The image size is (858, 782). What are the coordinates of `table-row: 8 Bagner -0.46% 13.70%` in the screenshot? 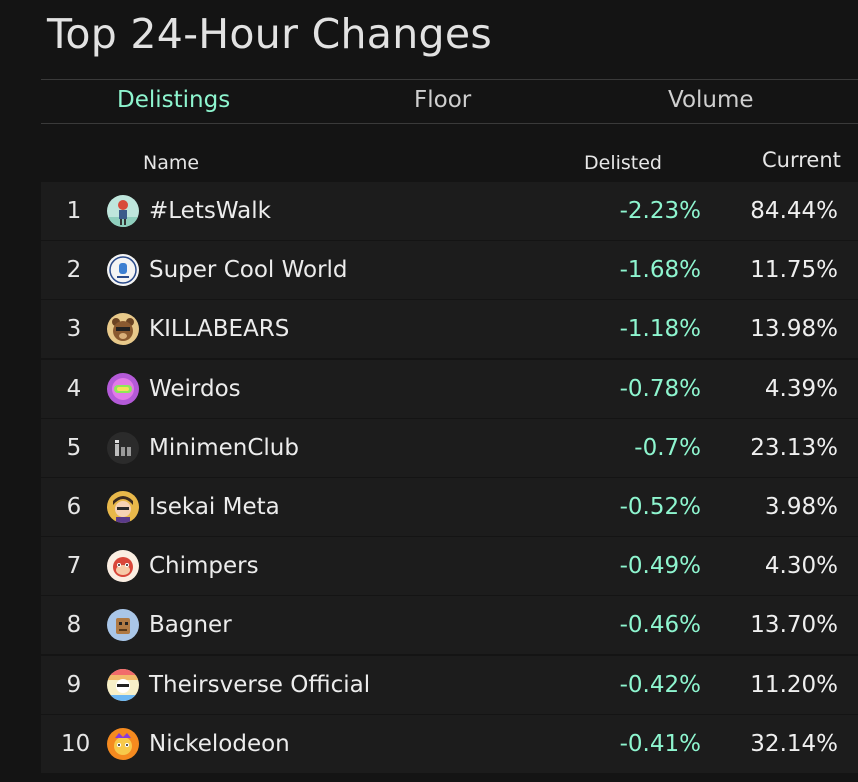 It's located at (449, 625).